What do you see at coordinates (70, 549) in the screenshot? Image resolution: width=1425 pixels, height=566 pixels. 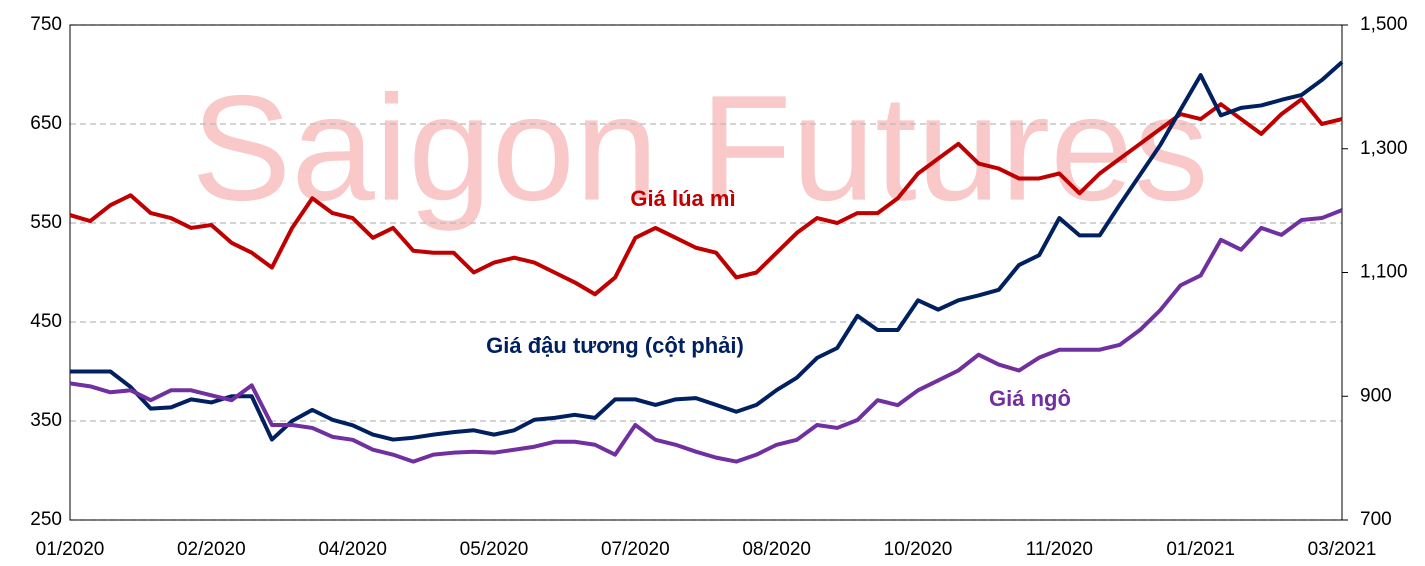 I see `x-tick-label: 01/2020` at bounding box center [70, 549].